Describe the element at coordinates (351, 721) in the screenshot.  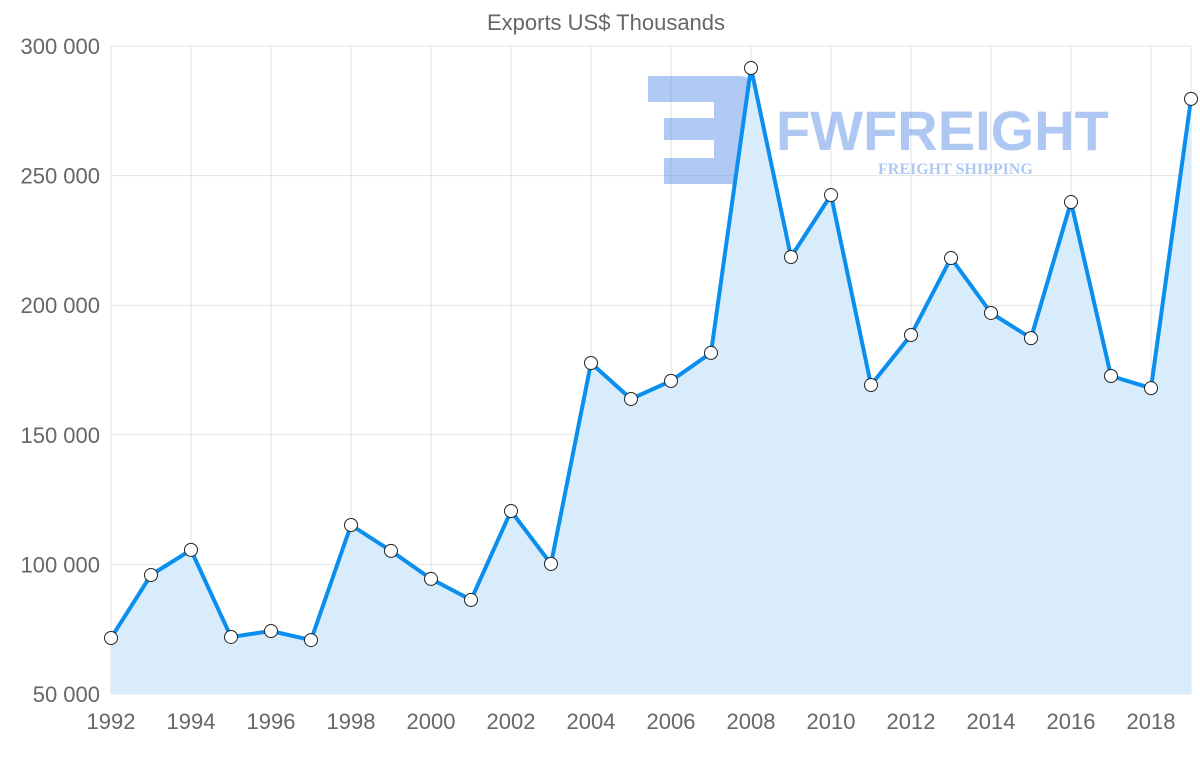
I see `x-tick-label: 1998` at that location.